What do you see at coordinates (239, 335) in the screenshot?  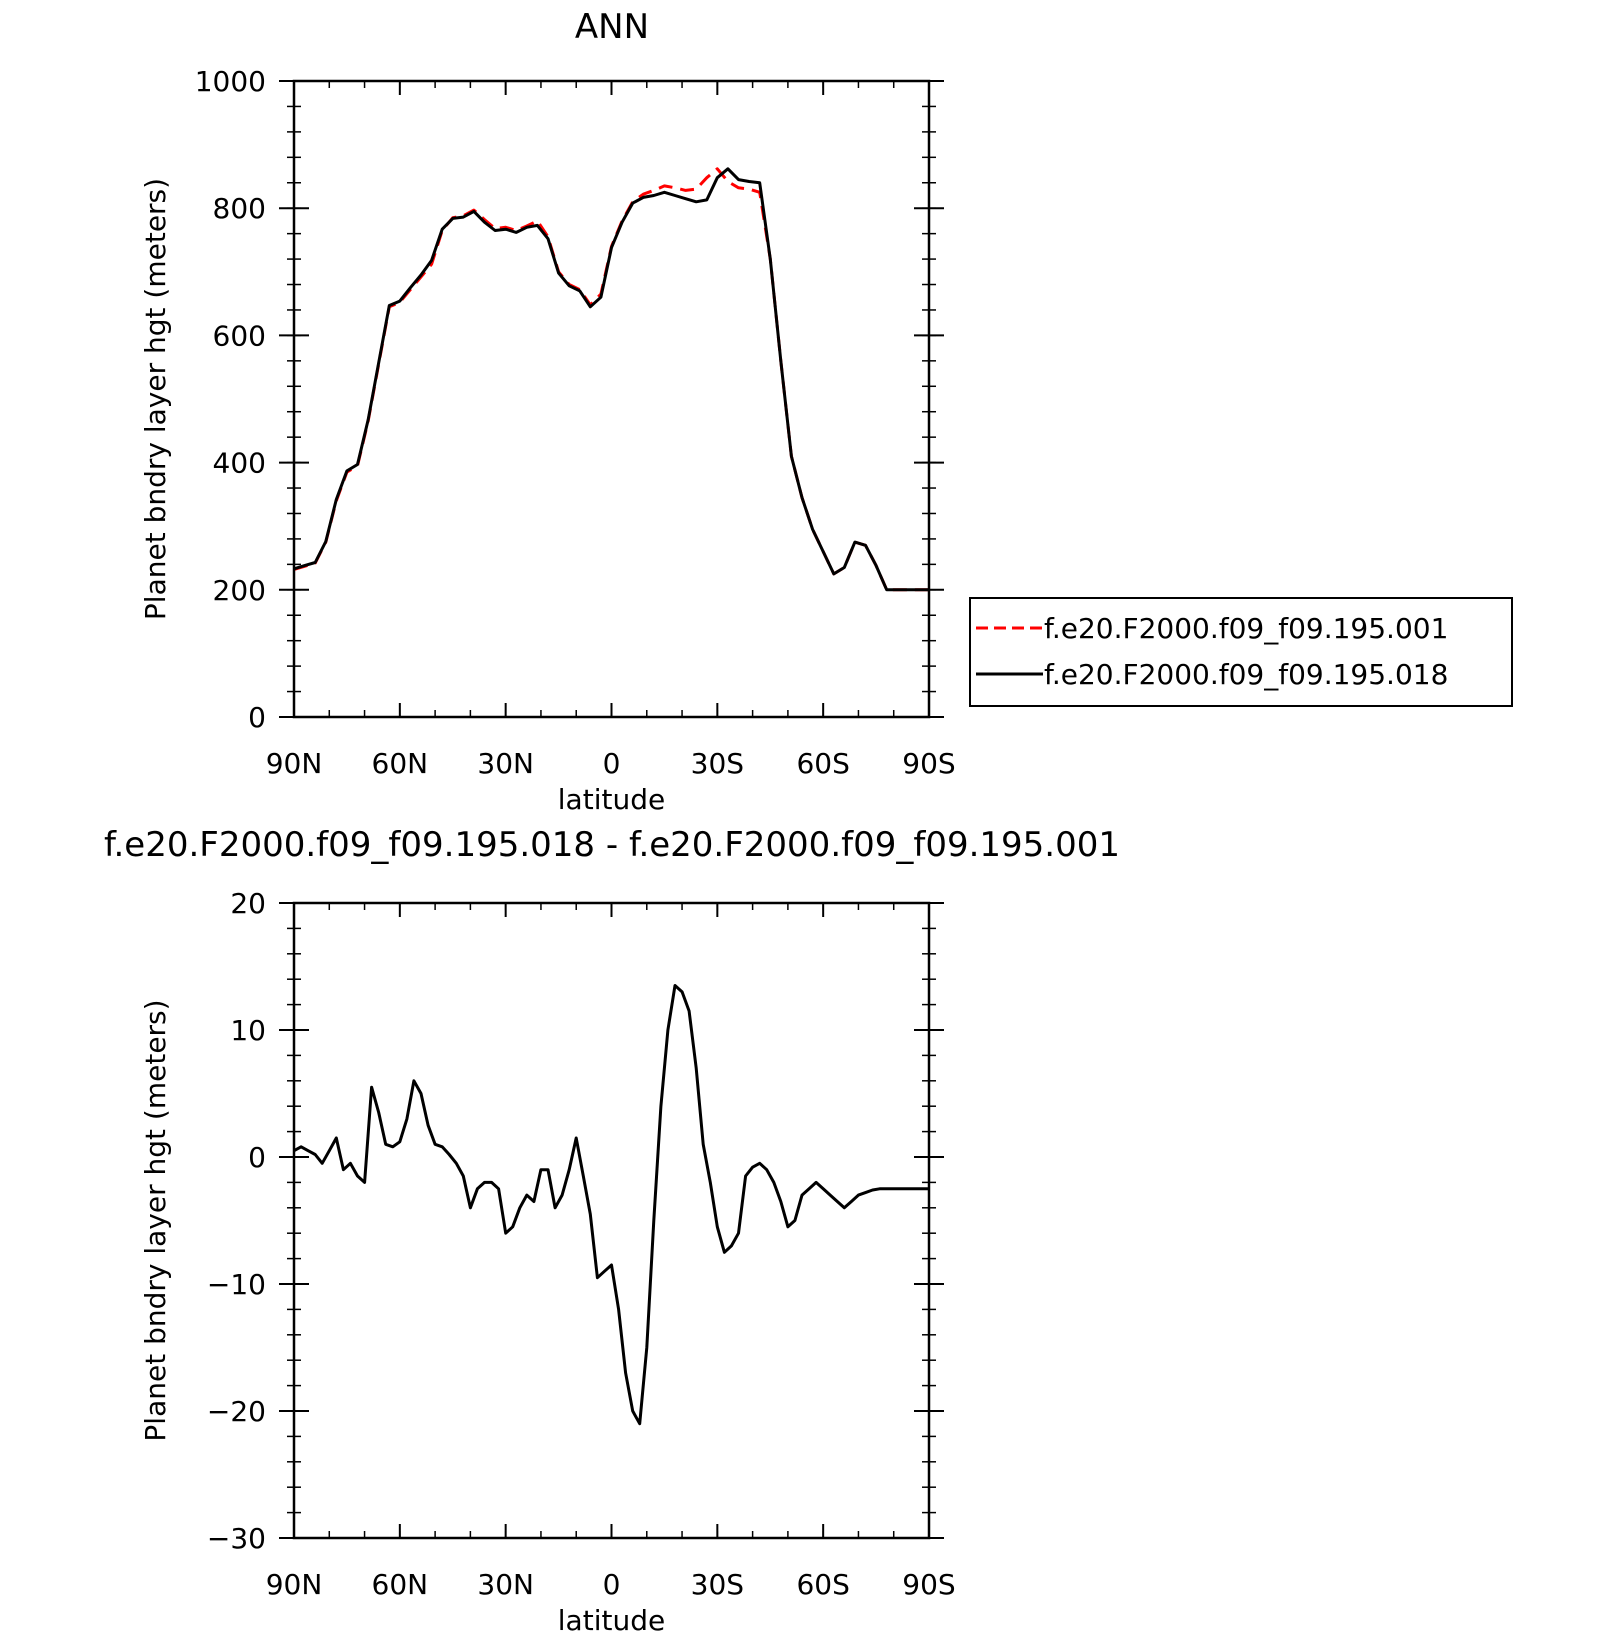 I see `y-tick-label: 600` at bounding box center [239, 335].